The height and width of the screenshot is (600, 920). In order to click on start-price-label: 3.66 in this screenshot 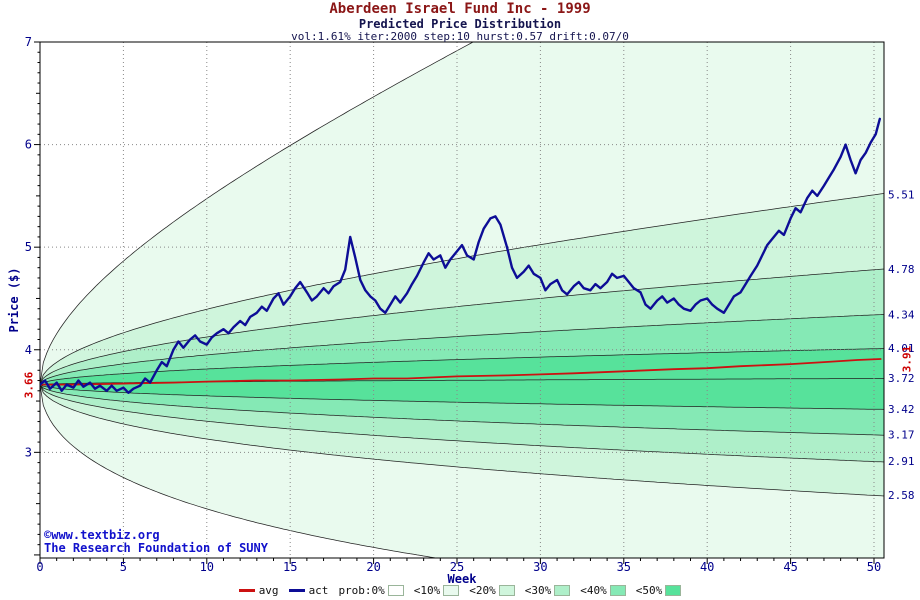, I will do `click(29, 384)`.